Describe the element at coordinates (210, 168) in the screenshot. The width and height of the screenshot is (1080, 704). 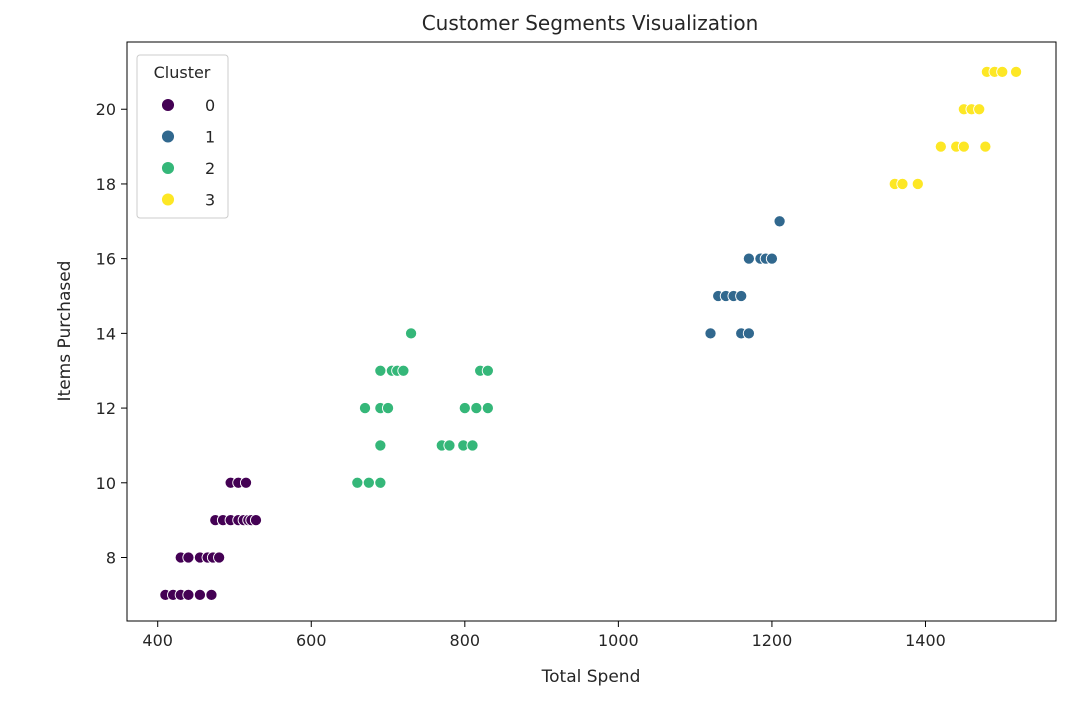
I see `legend-entry-label: 2` at that location.